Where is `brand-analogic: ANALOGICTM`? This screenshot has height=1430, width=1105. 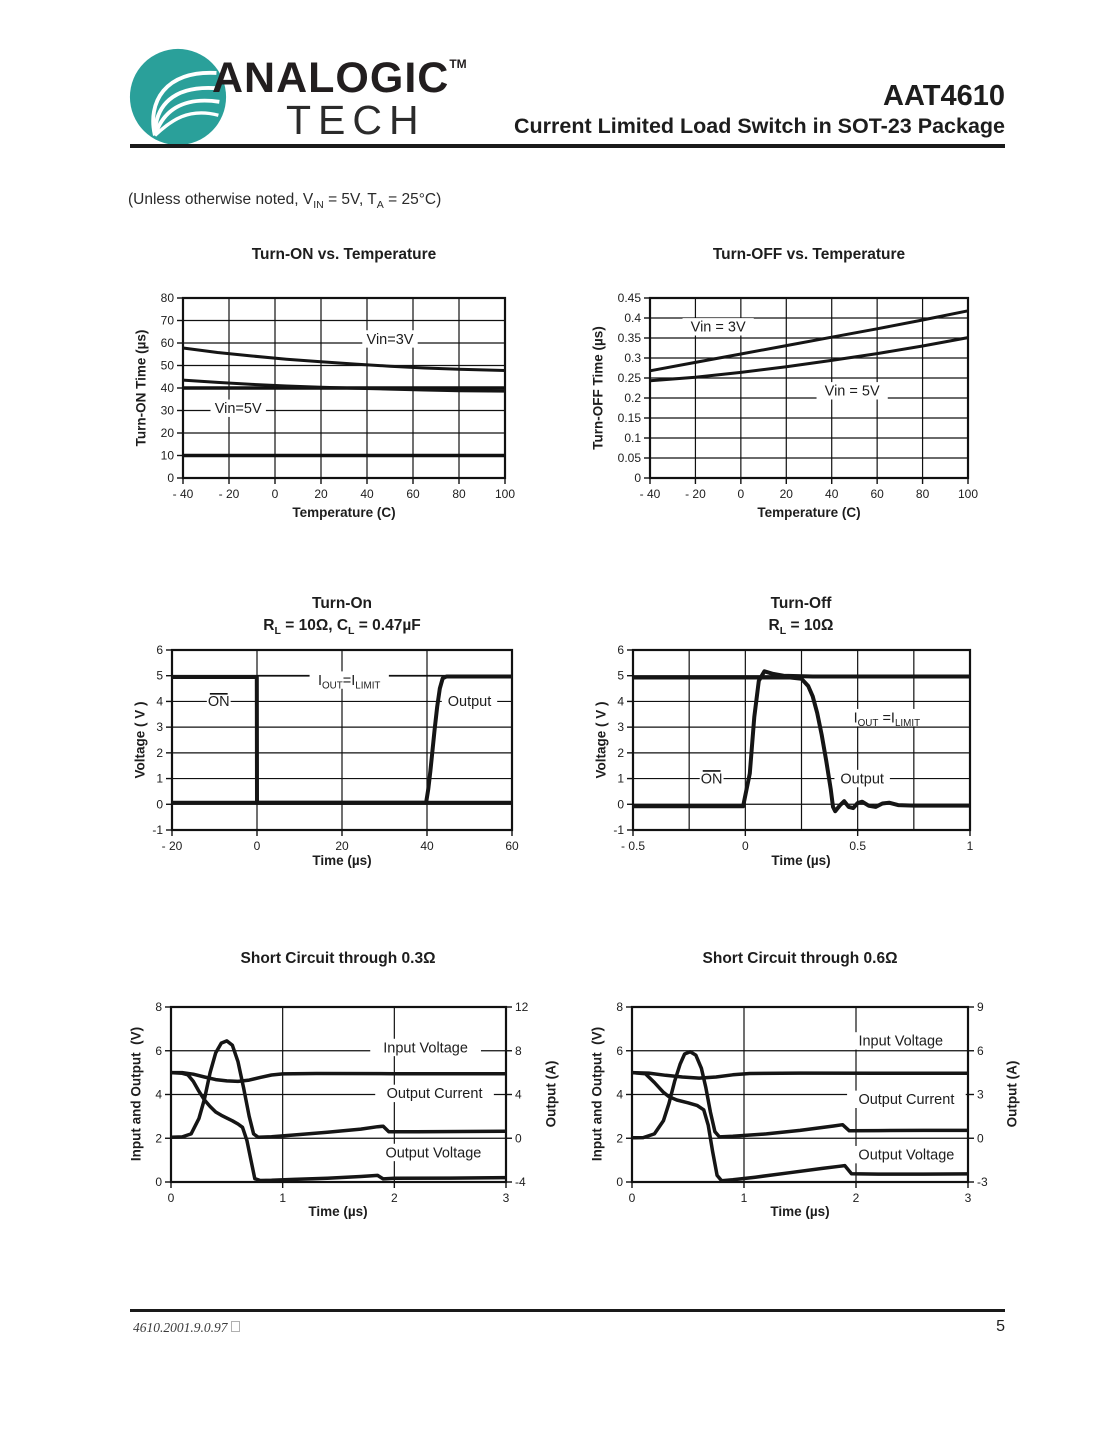
brand-analogic: ANALOGICTM is located at coordinates (339, 78).